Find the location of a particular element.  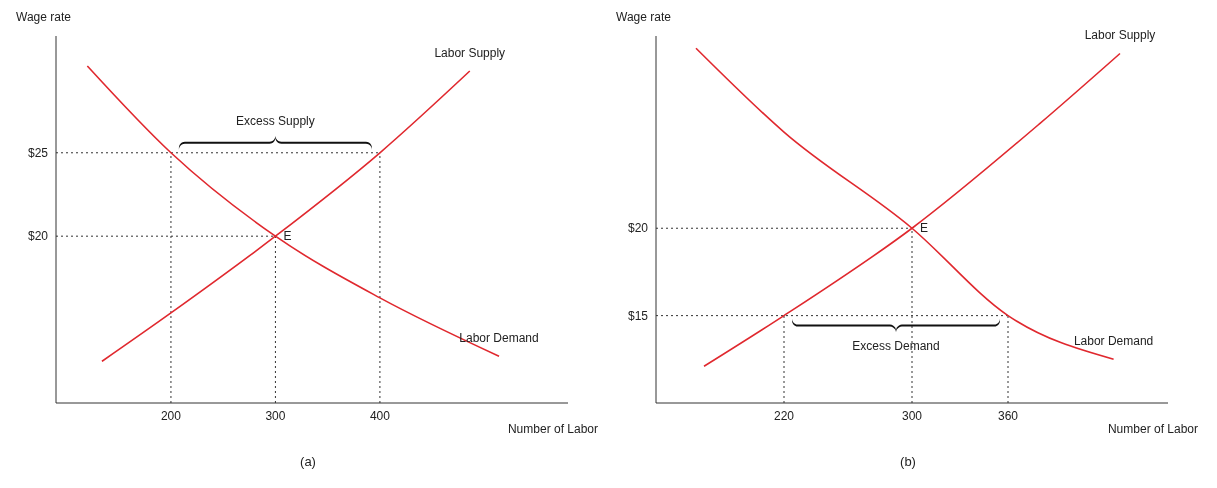

text: (a) is located at coordinates (308, 461).